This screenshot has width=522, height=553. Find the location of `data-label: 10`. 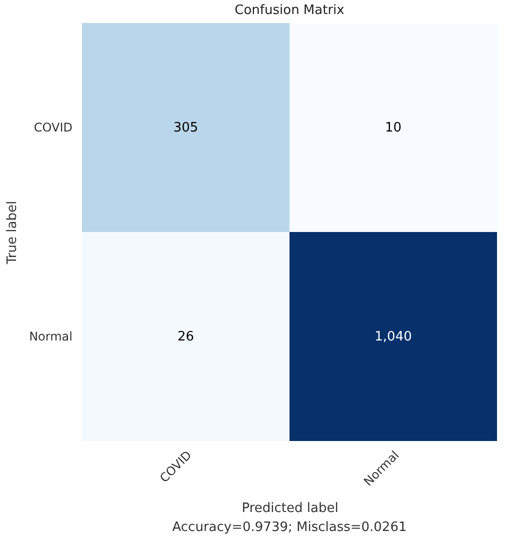

data-label: 10 is located at coordinates (393, 128).